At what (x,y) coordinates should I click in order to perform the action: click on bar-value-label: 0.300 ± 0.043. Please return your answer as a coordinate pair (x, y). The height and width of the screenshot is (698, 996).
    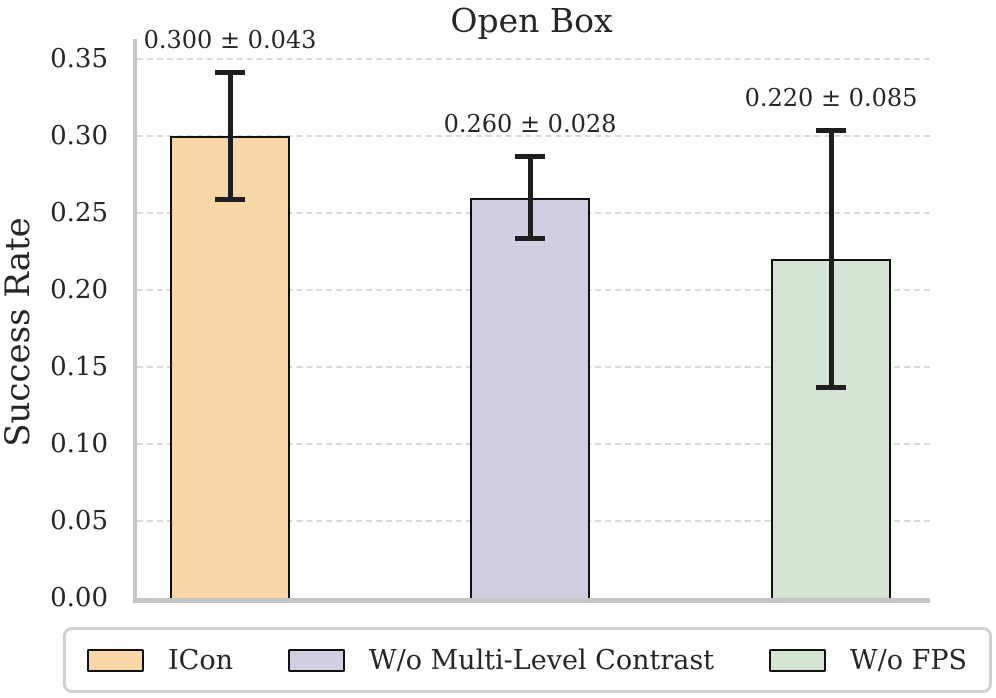
    Looking at the image, I should click on (230, 39).